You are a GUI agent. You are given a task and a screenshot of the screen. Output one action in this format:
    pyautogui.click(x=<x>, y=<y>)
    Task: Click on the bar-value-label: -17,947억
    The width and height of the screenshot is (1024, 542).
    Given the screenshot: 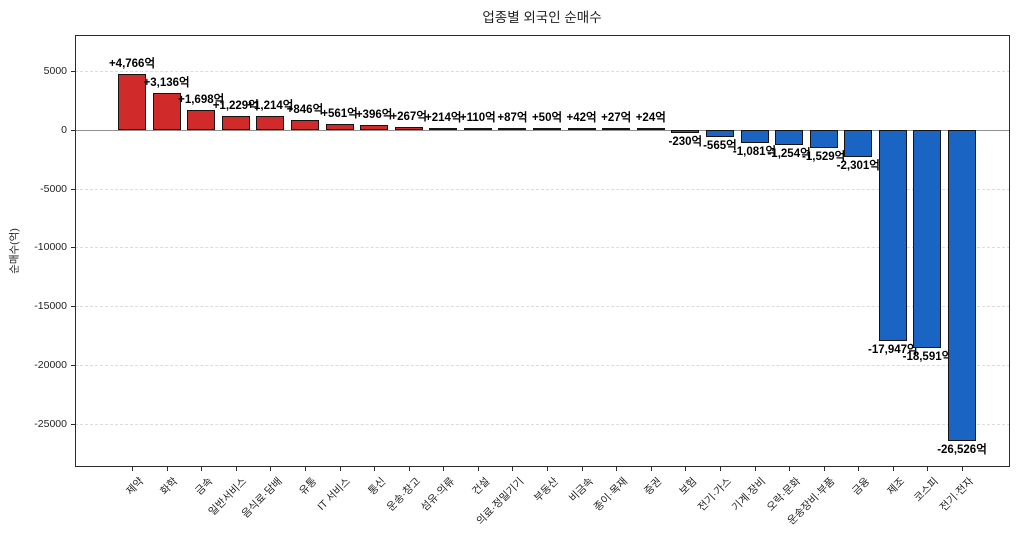 What is the action you would take?
    pyautogui.click(x=893, y=349)
    